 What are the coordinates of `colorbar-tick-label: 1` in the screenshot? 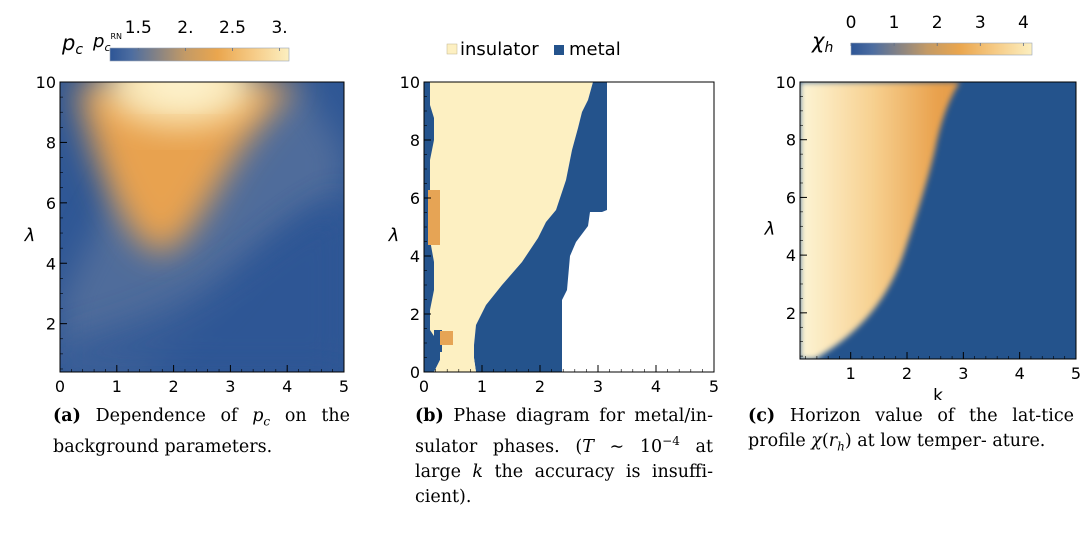 It's located at (894, 23).